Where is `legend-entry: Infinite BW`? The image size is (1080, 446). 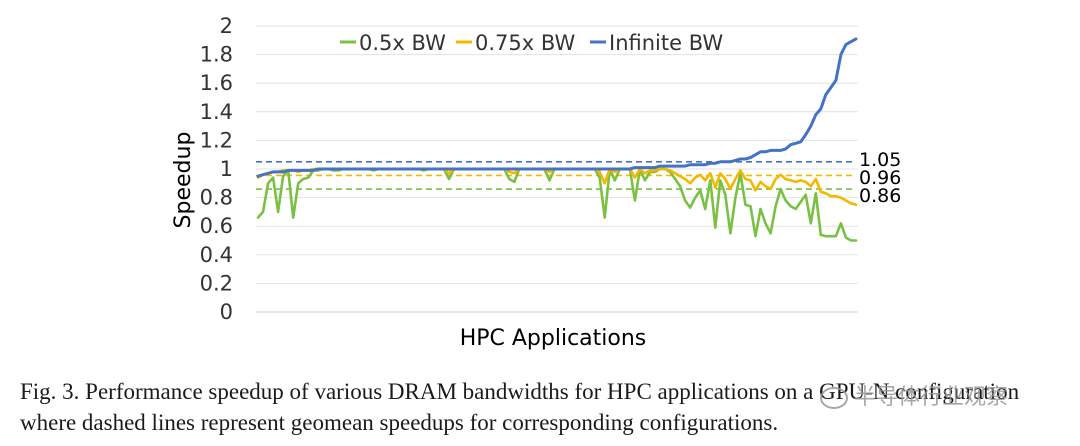 legend-entry: Infinite BW is located at coordinates (666, 43).